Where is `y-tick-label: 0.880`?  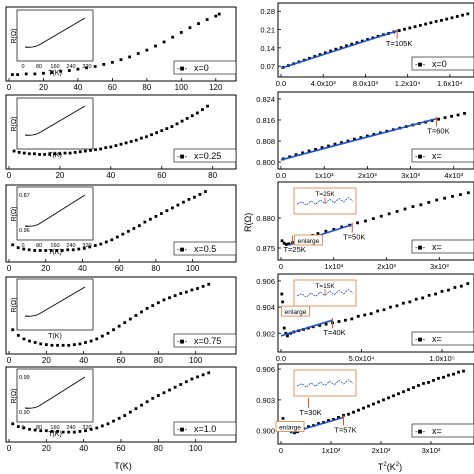
y-tick-label: 0.880 is located at coordinates (265, 218).